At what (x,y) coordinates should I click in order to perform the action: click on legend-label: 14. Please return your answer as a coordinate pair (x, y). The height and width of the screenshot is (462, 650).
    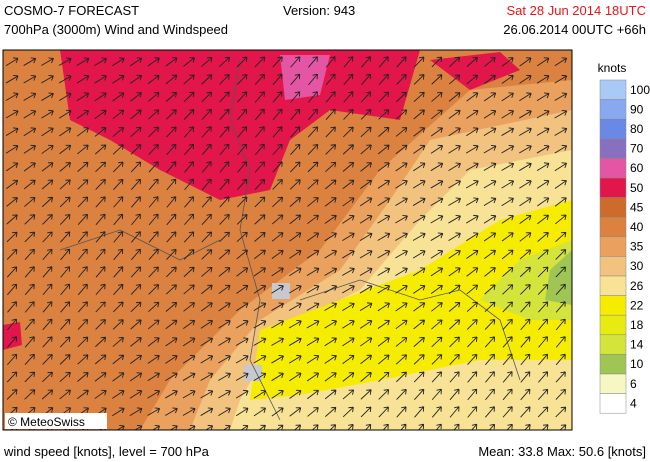
    Looking at the image, I should click on (637, 345).